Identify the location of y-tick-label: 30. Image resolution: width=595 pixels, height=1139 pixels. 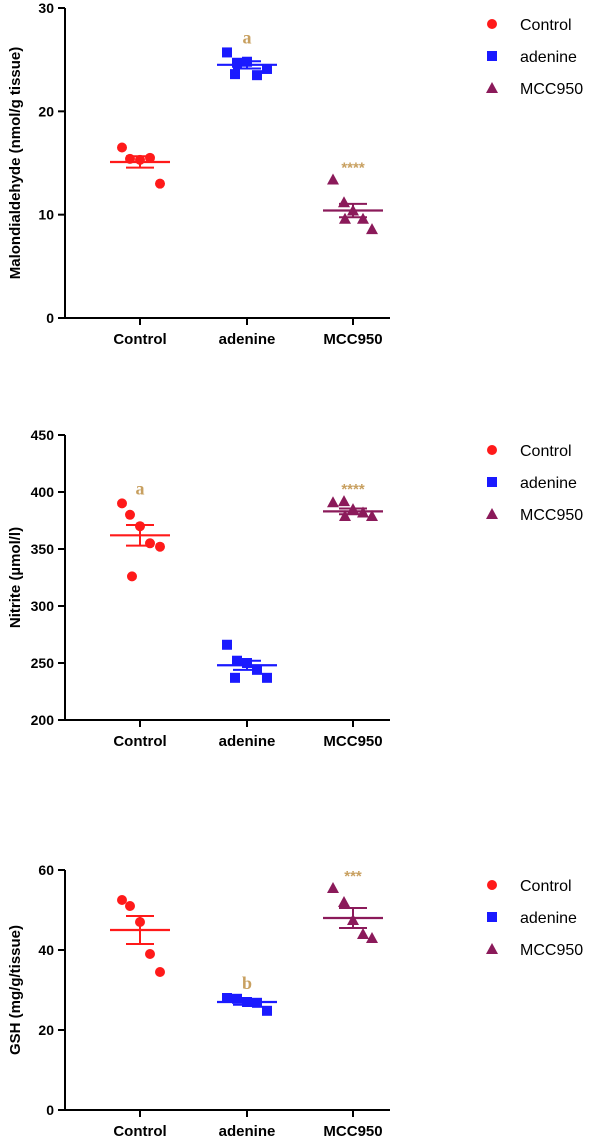
(46, 8).